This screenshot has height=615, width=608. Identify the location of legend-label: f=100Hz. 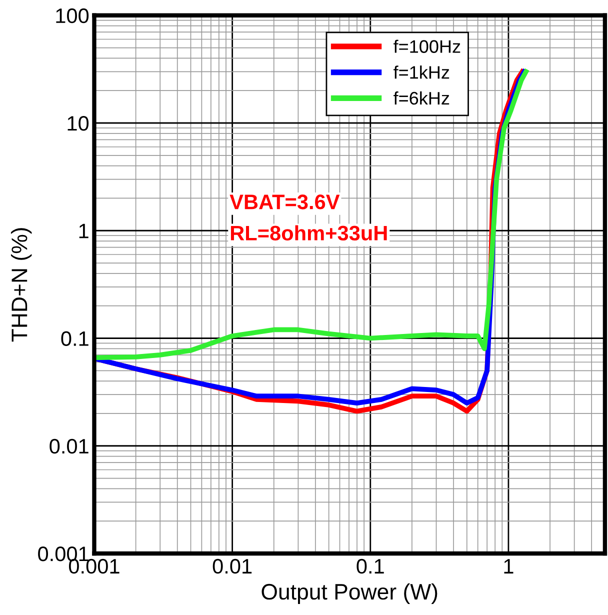
(427, 46).